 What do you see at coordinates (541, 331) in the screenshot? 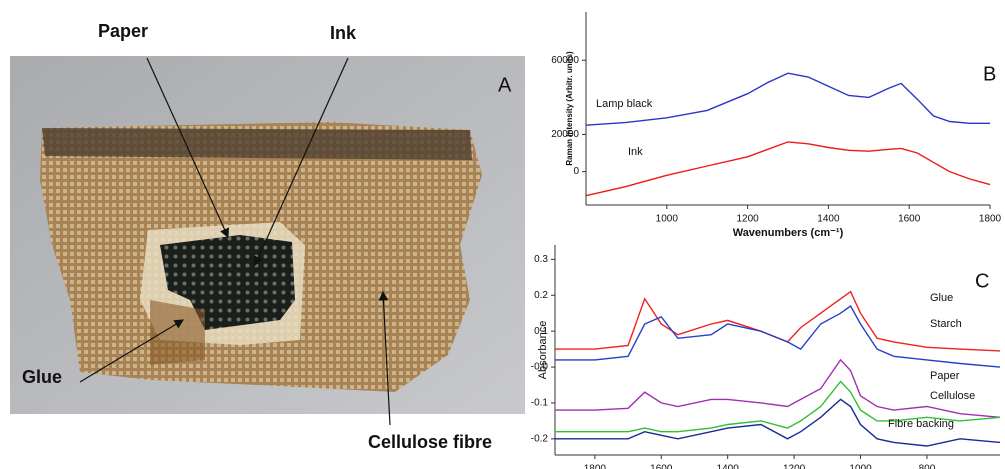
I see `y-tick-label: 0.1` at bounding box center [541, 331].